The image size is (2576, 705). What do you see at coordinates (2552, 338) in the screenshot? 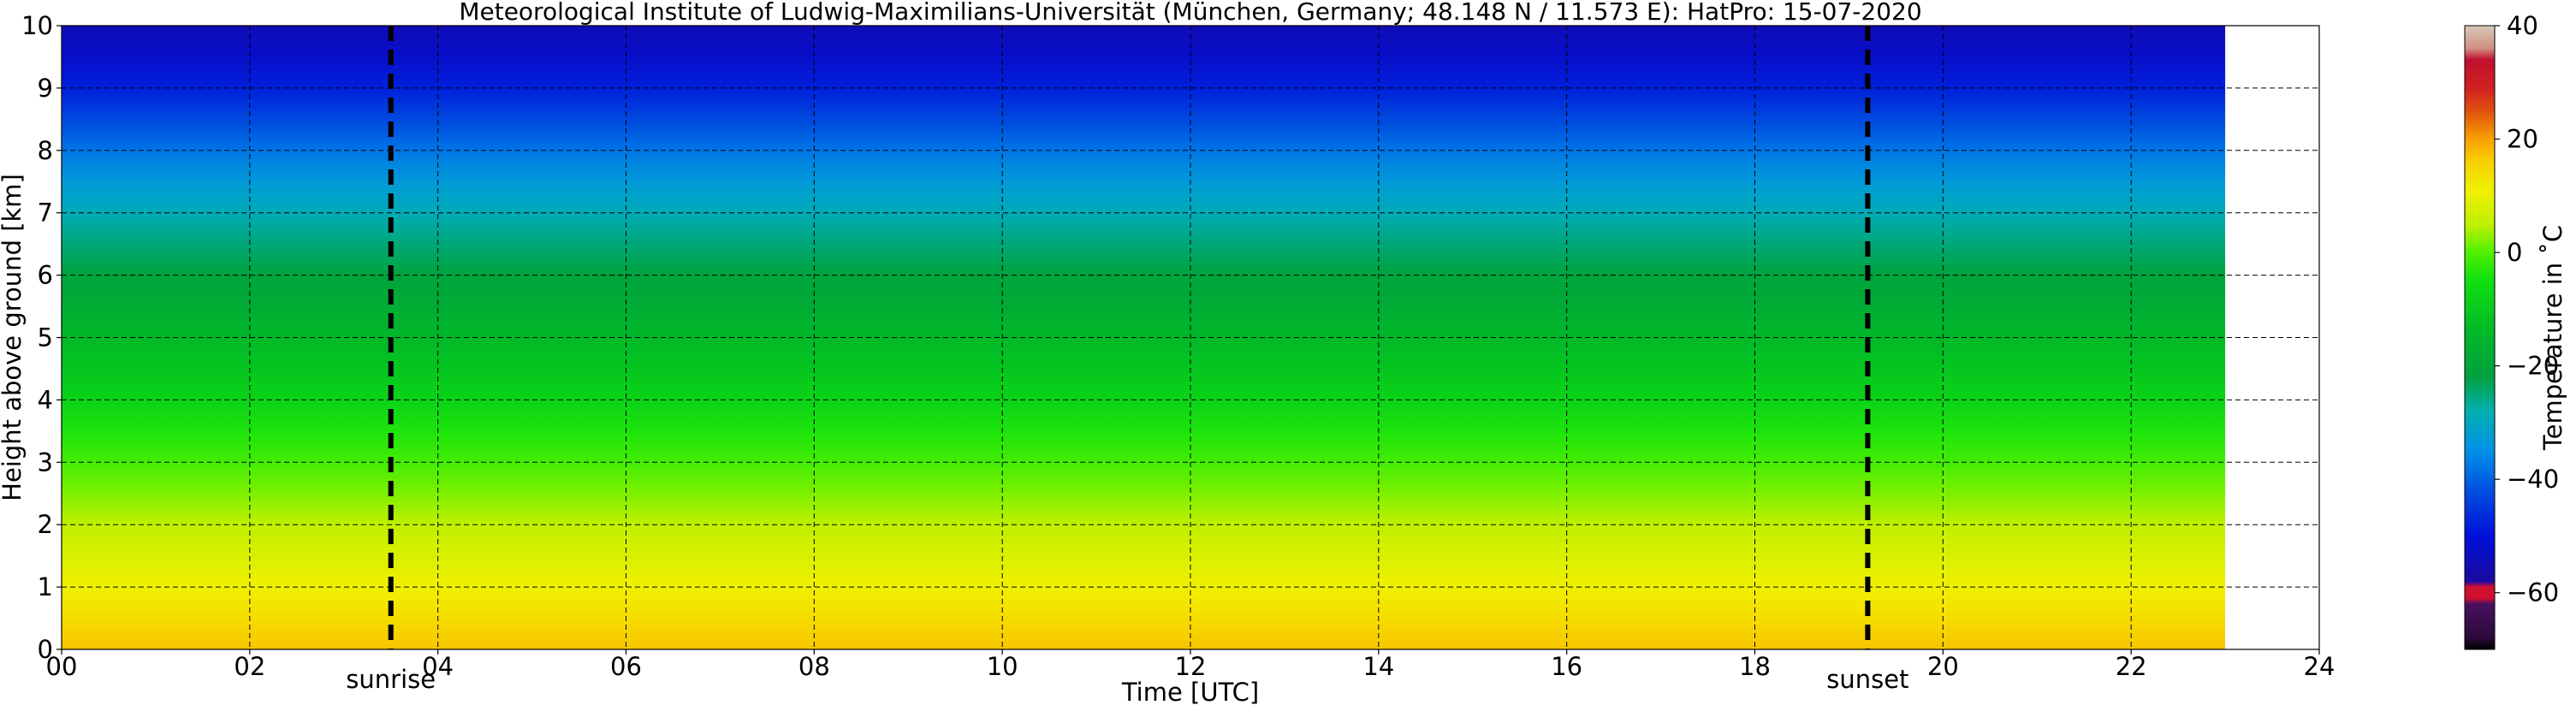
I see `colorbar-label: Temperature in ˚C` at bounding box center [2552, 338].